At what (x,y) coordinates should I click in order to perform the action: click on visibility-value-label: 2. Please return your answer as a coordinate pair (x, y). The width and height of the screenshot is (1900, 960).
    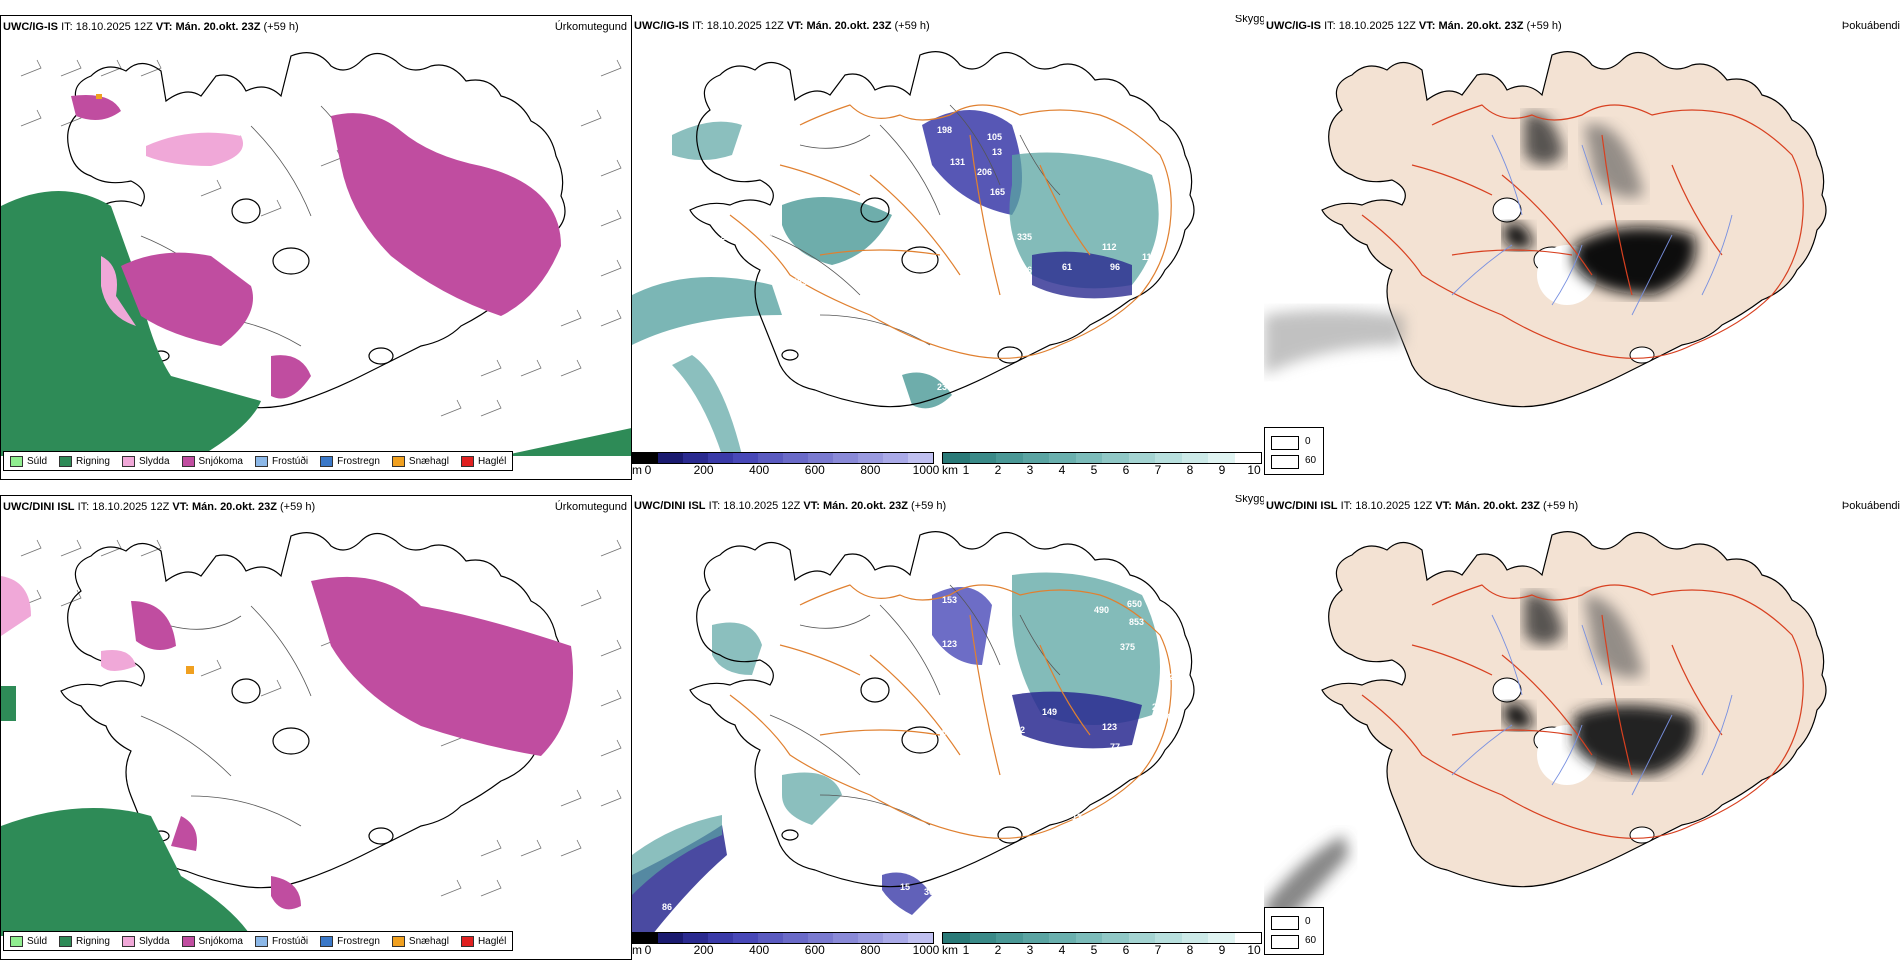
    Looking at the image, I should click on (959, 724).